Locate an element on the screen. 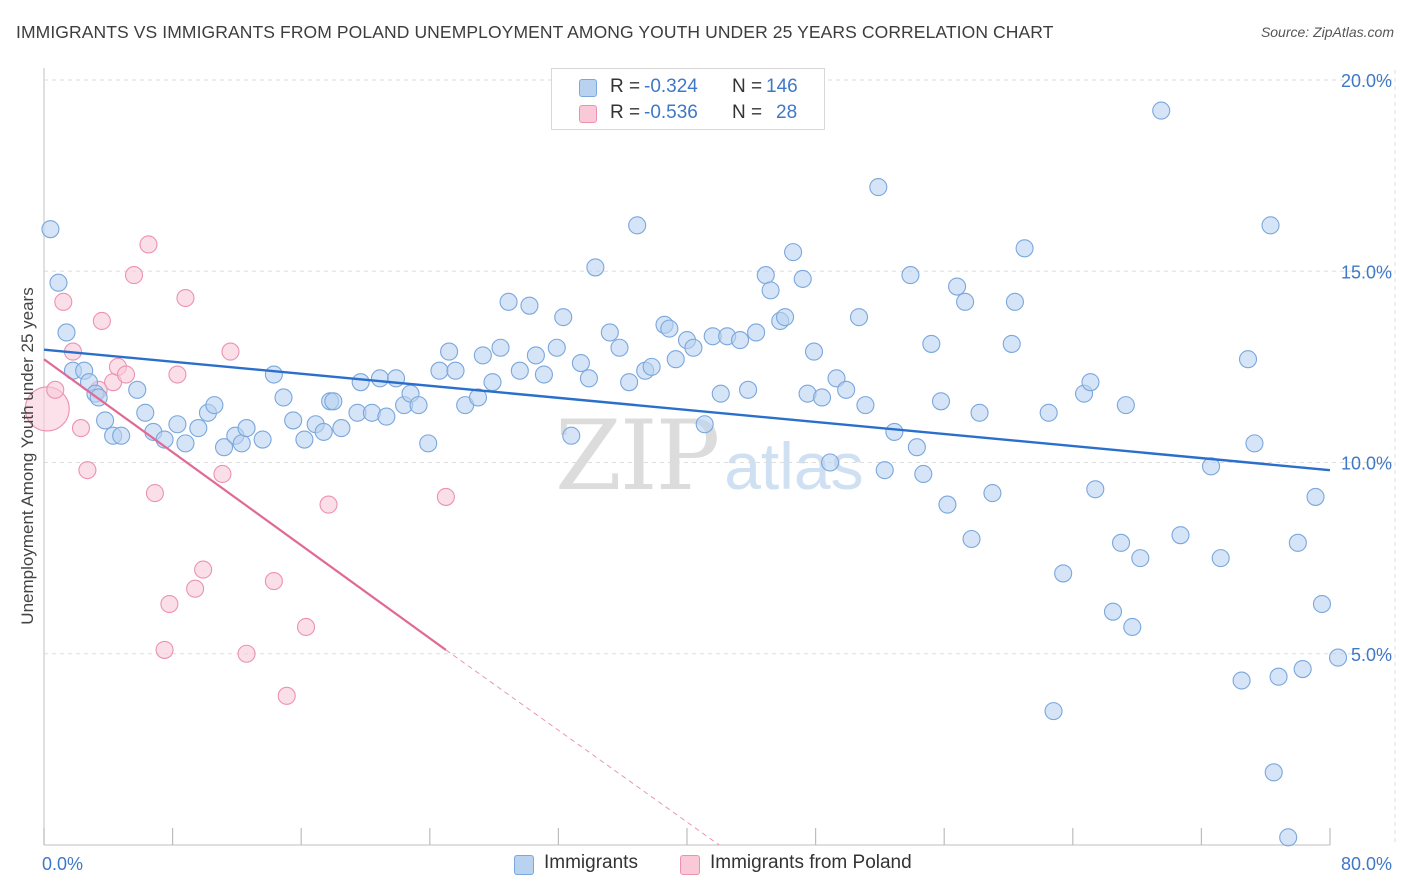 The image size is (1406, 892). y-tick-label: 10.0% is located at coordinates (1366, 464).